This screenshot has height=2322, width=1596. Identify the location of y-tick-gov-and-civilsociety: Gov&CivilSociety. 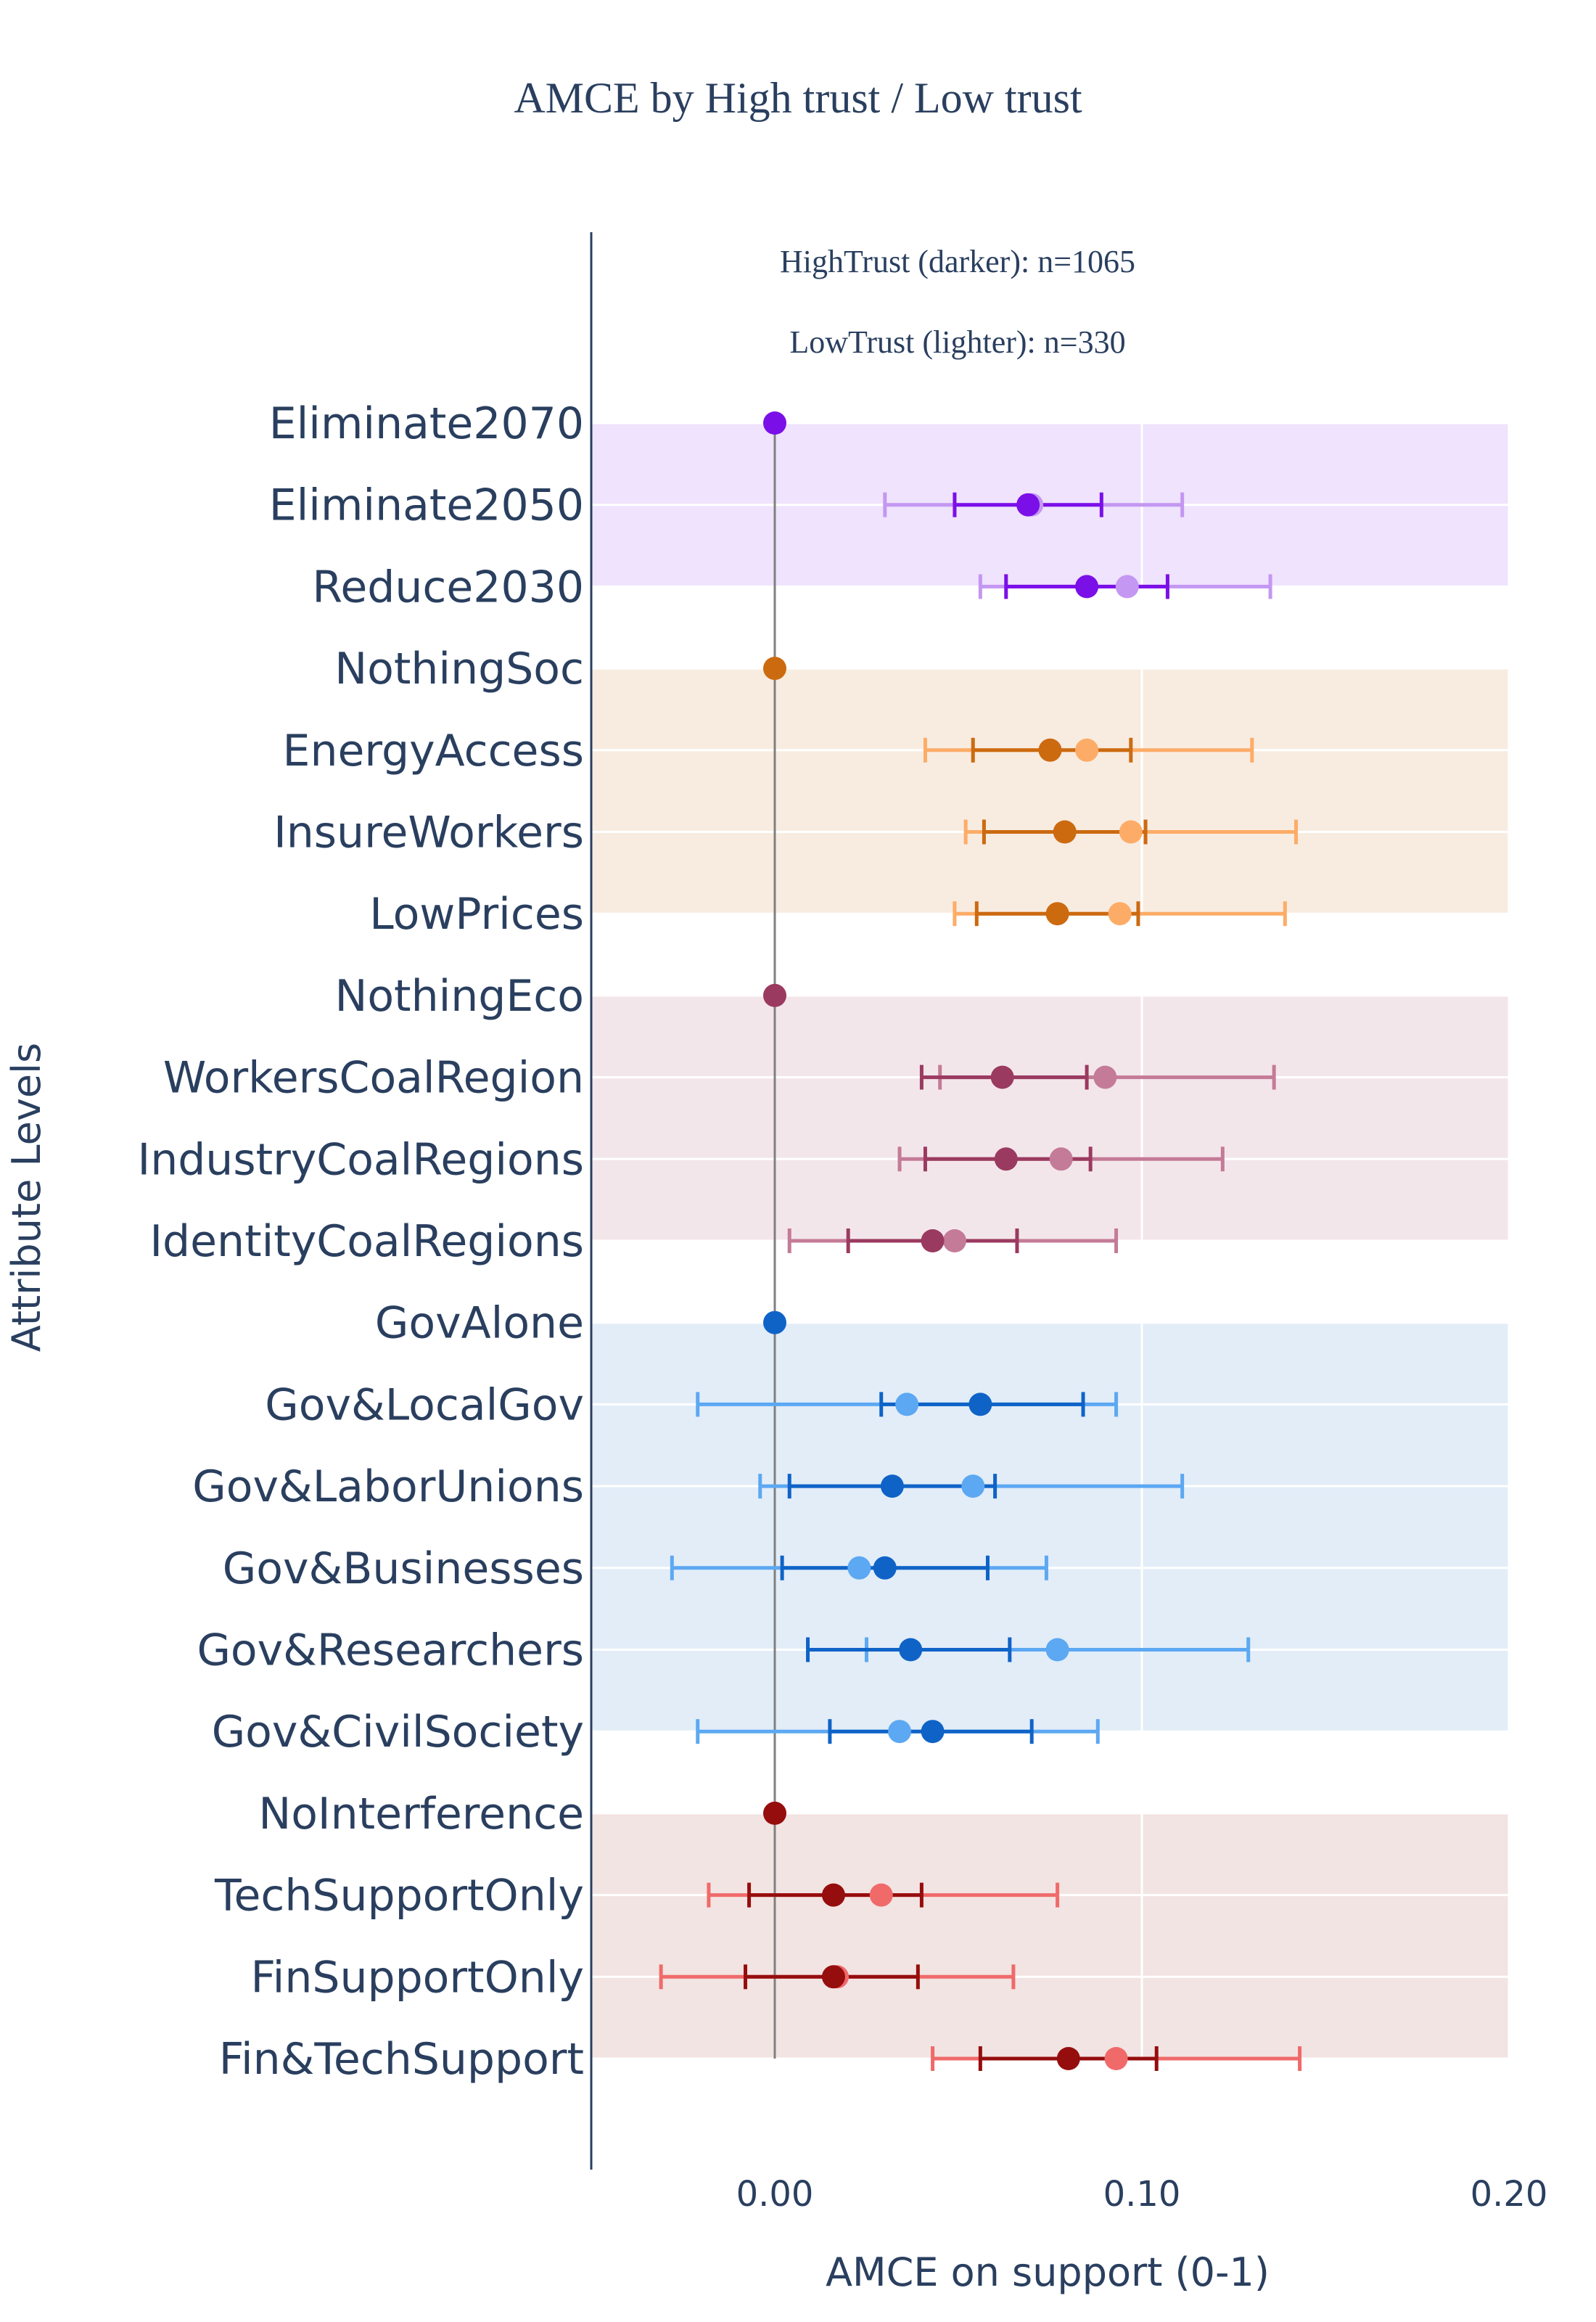
(398, 1732).